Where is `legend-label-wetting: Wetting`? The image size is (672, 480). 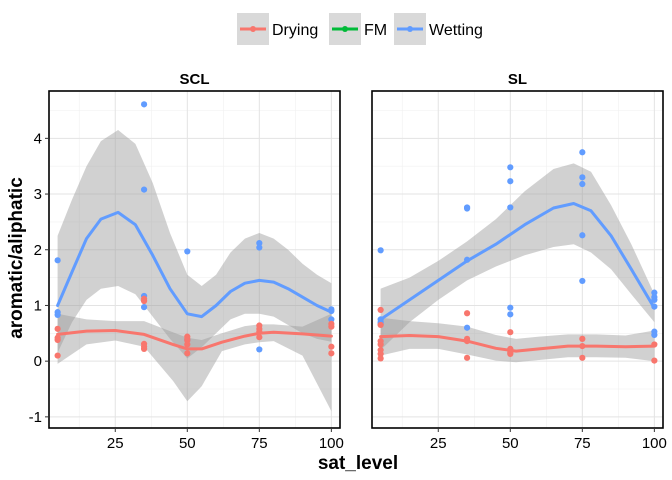
legend-label-wetting: Wetting is located at coordinates (456, 30).